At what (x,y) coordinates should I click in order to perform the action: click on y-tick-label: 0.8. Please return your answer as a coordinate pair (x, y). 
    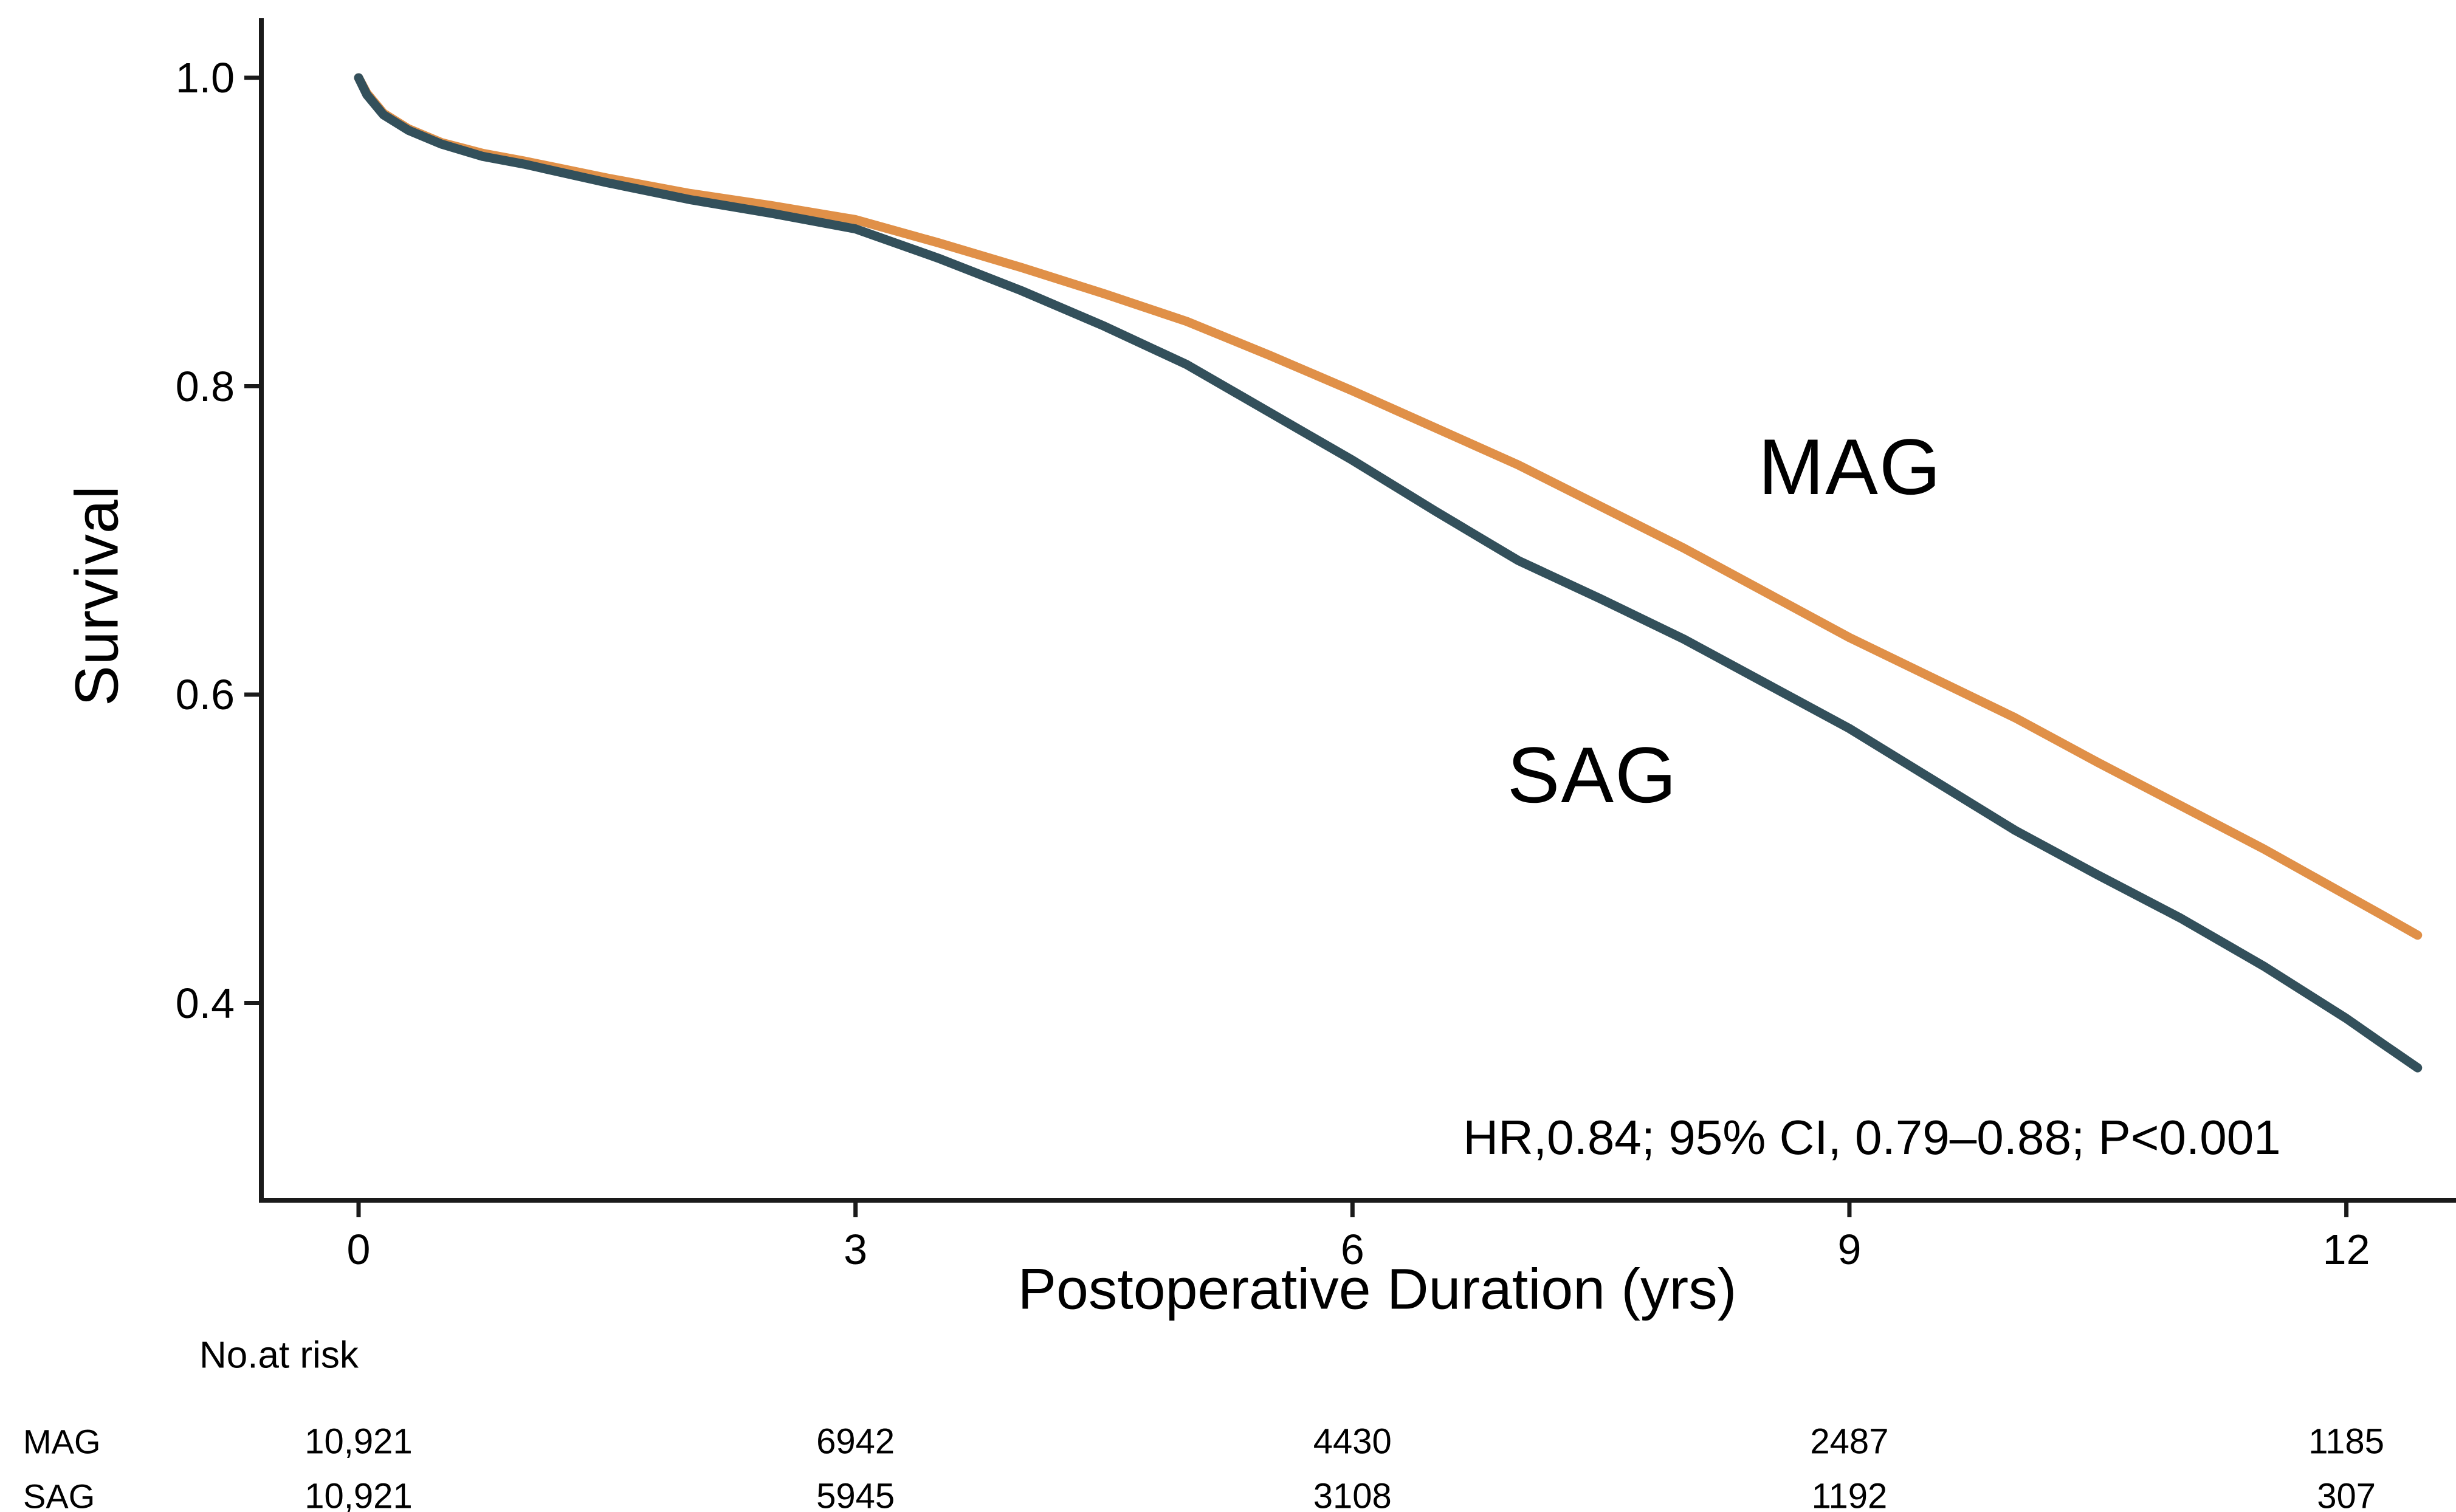
    Looking at the image, I should click on (205, 386).